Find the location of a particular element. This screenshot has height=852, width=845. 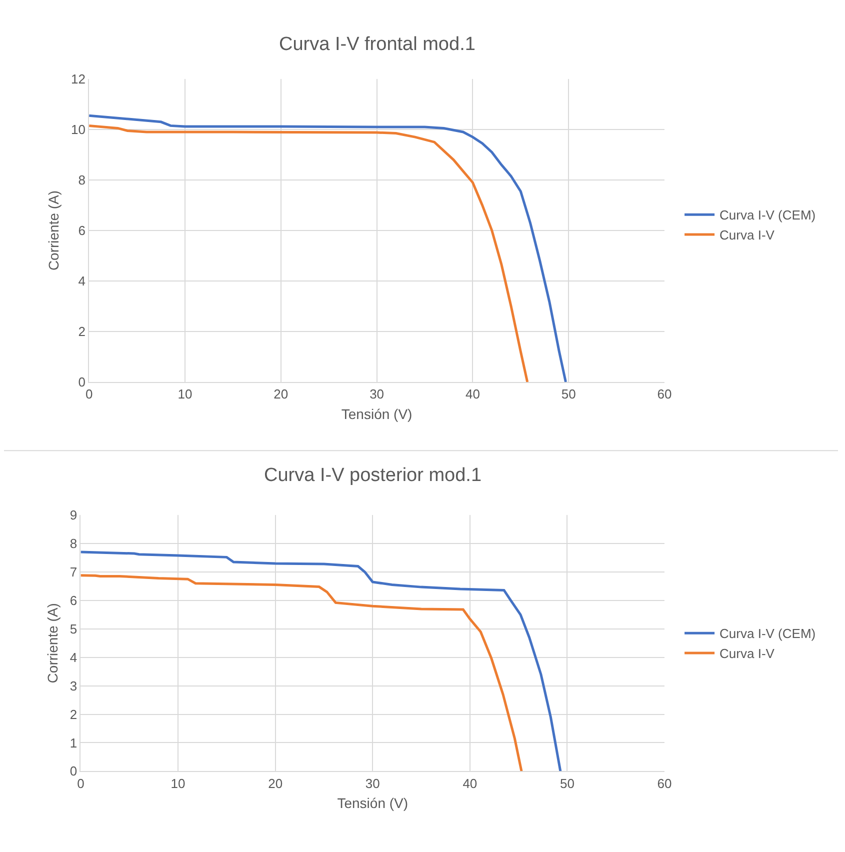

chart-title: Curva I-V frontal mod.1 is located at coordinates (377, 44).